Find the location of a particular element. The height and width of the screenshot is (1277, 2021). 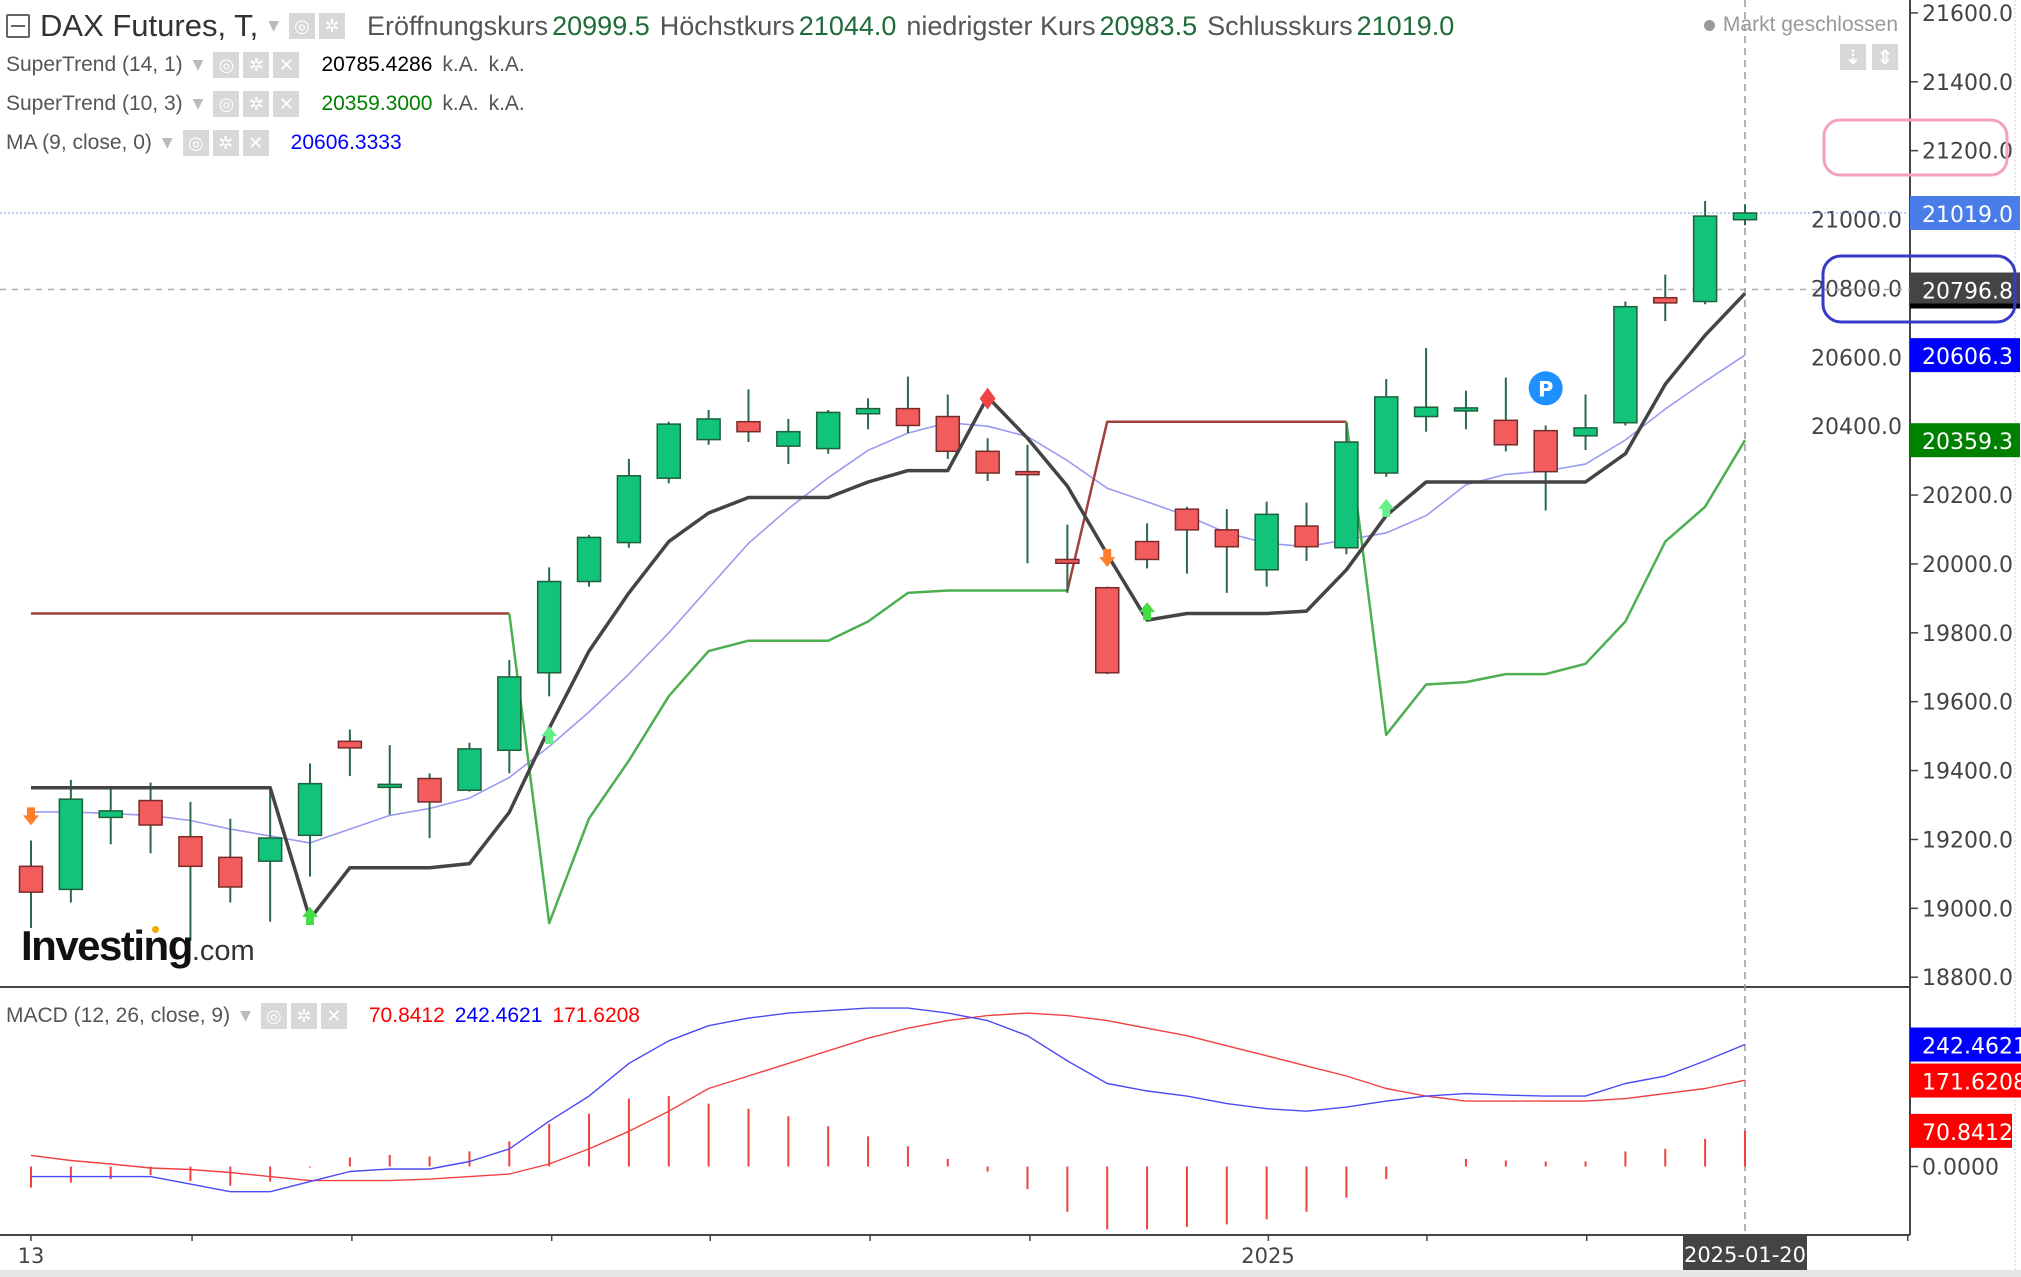

symbol-title: DAX Futures, T, is located at coordinates (149, 25).